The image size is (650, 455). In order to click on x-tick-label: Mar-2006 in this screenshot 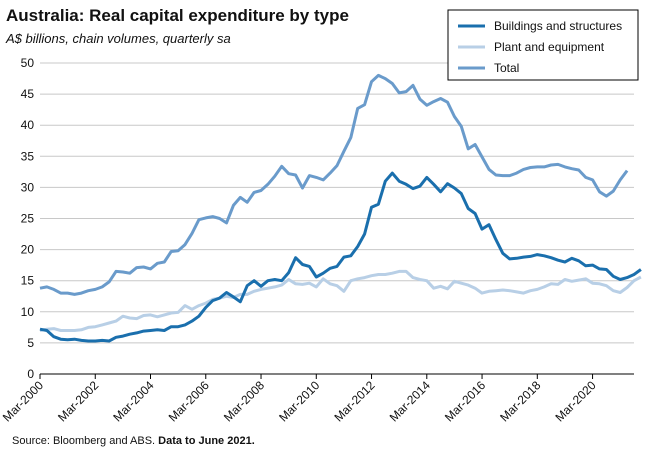, I will do `click(189, 401)`.